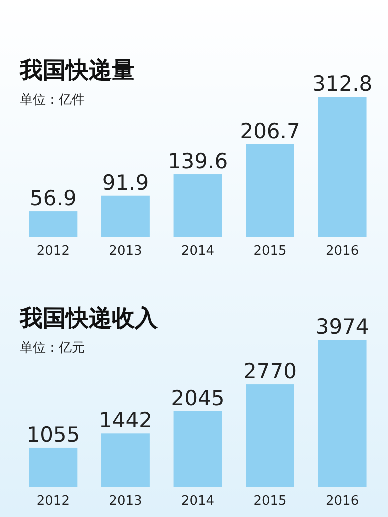 The width and height of the screenshot is (388, 517). What do you see at coordinates (52, 100) in the screenshot?
I see `chart-subtitle: 单位：亿件` at bounding box center [52, 100].